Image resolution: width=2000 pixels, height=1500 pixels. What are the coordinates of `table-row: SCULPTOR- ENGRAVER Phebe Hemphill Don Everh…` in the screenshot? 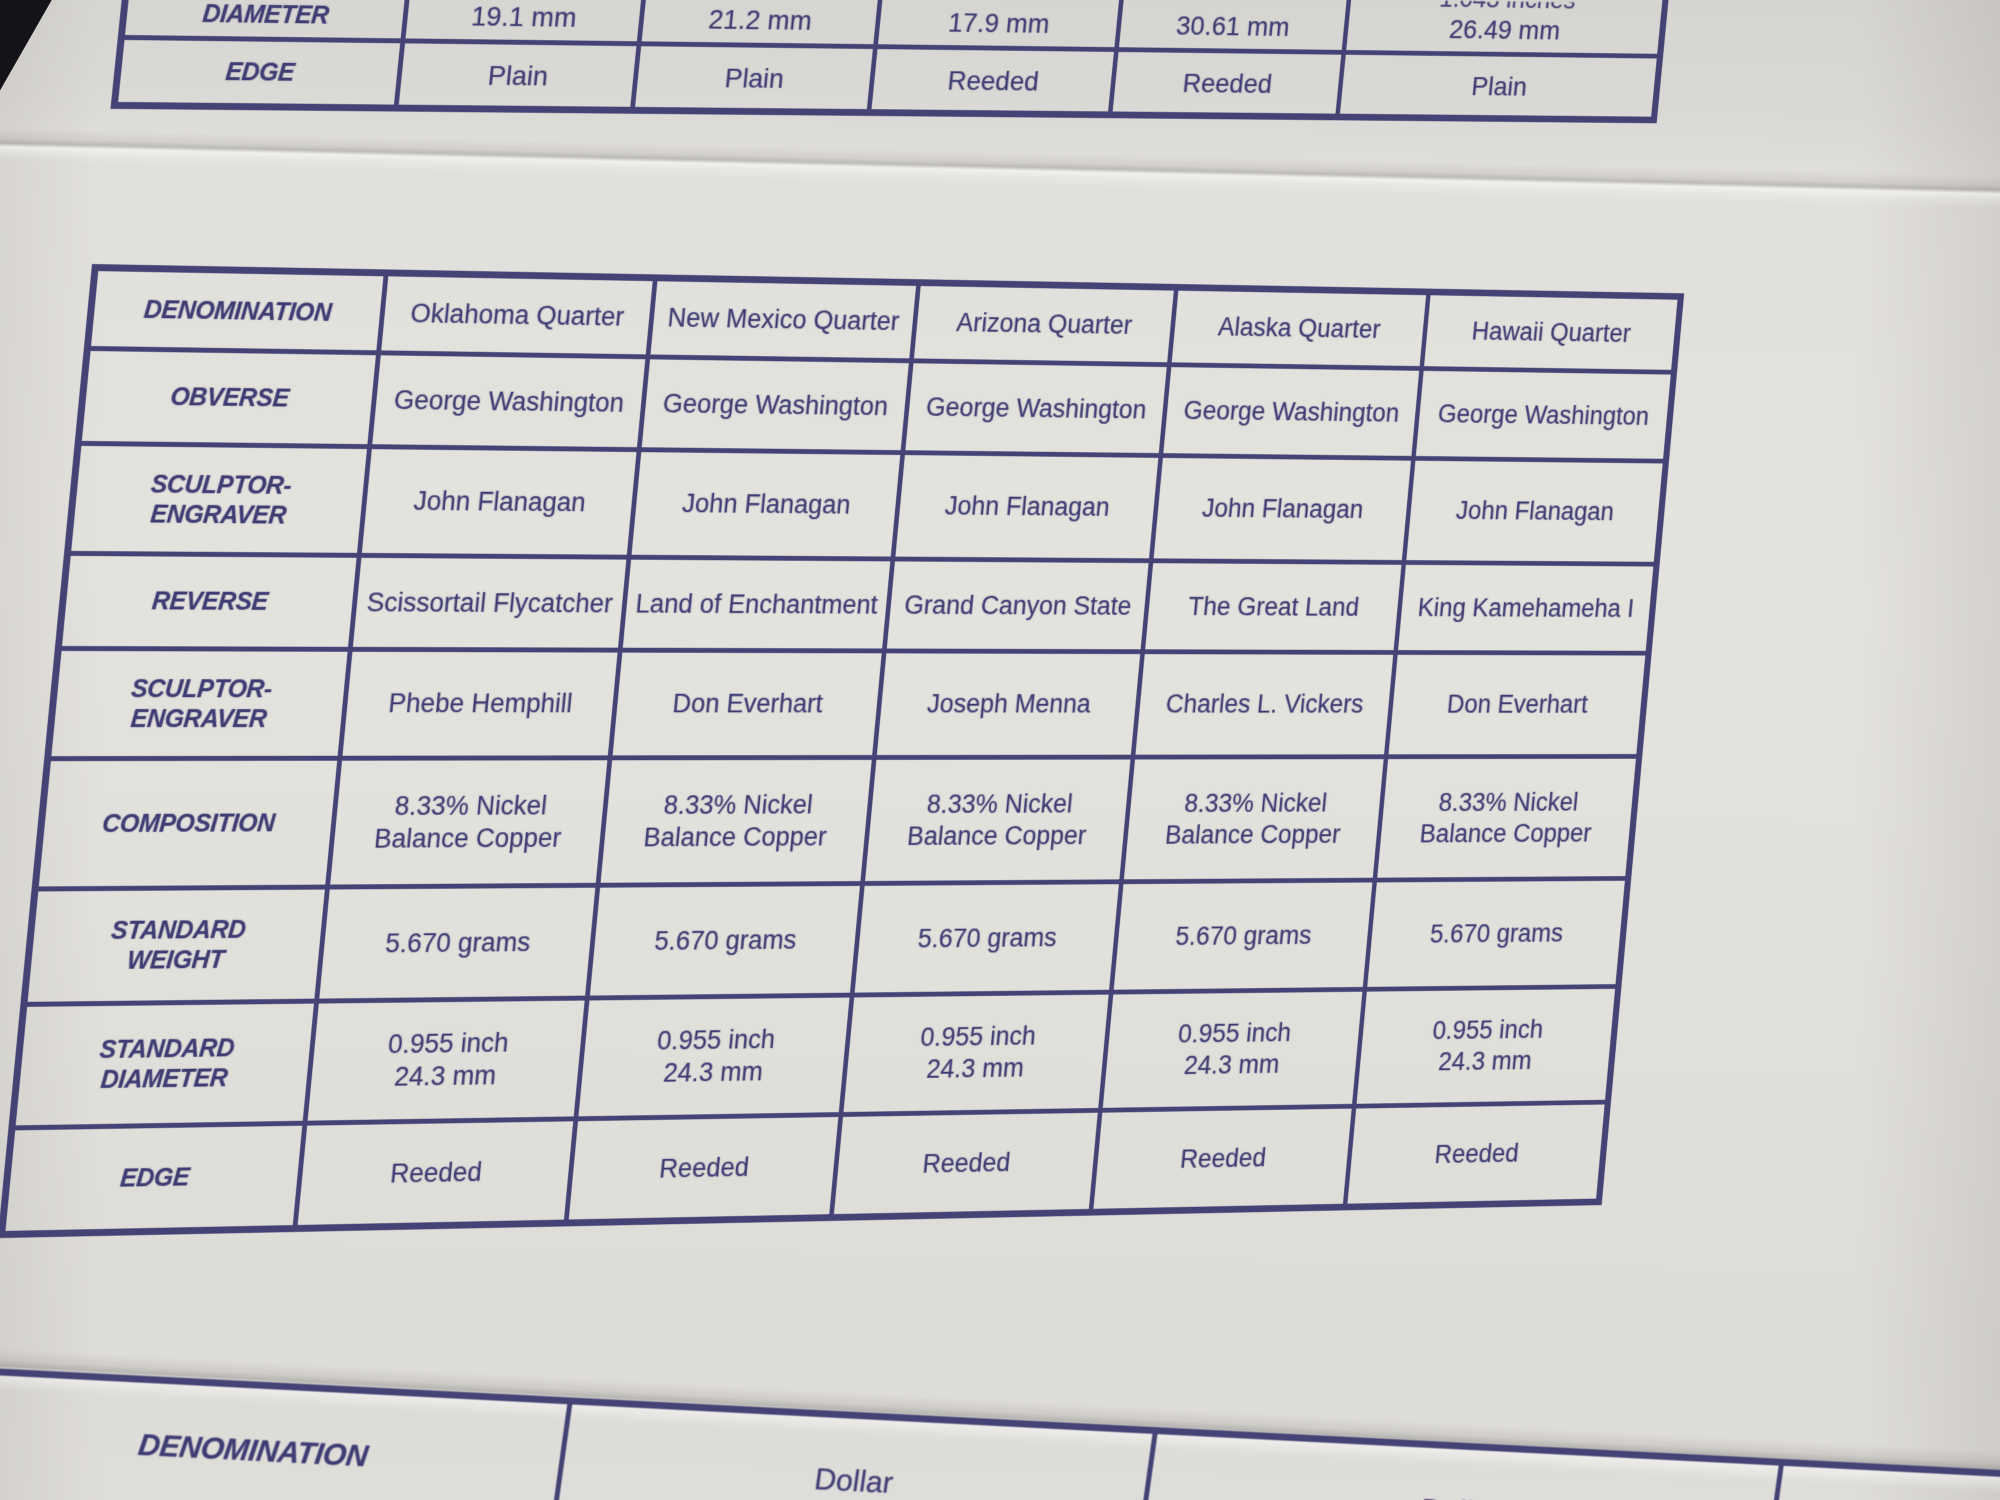 It's located at (848, 706).